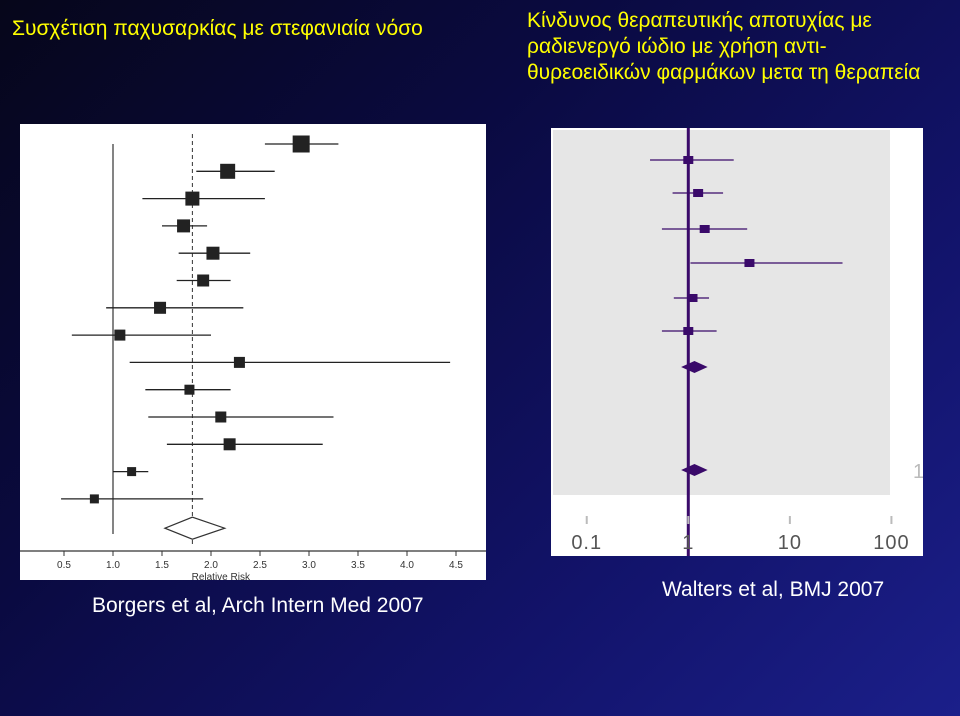 This screenshot has width=960, height=716. What do you see at coordinates (688, 543) in the screenshot?
I see `x-tick-label: 1` at bounding box center [688, 543].